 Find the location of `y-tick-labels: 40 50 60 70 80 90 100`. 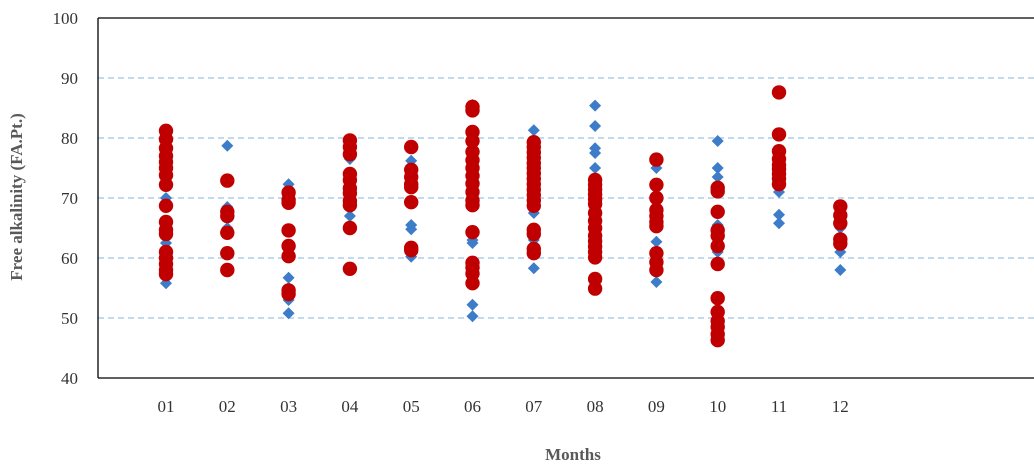

y-tick-labels: 40 50 60 70 80 90 100 is located at coordinates (66, 198).